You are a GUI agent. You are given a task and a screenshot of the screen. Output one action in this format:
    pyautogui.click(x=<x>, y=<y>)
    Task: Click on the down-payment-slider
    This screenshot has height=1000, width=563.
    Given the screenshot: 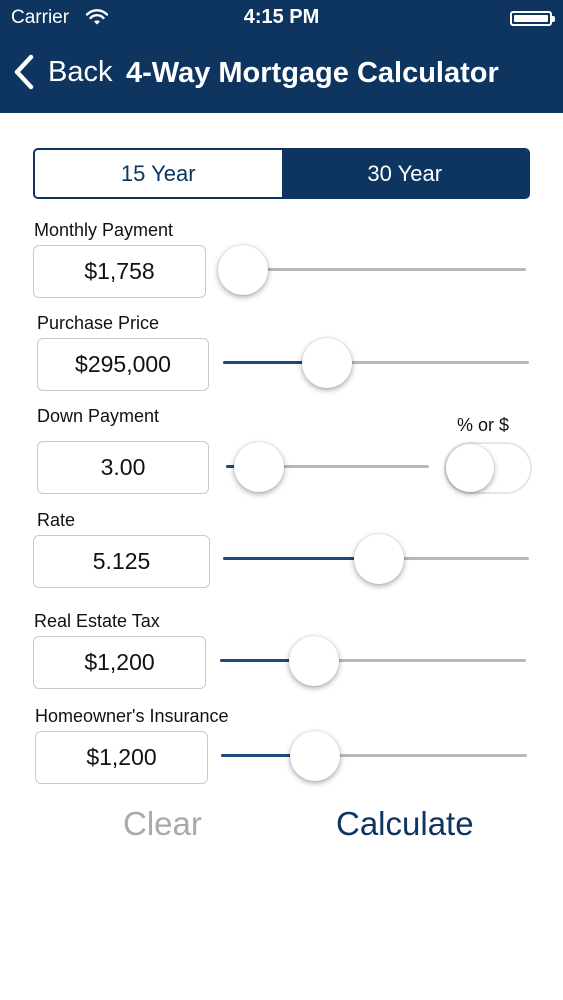 What is the action you would take?
    pyautogui.click(x=327, y=467)
    